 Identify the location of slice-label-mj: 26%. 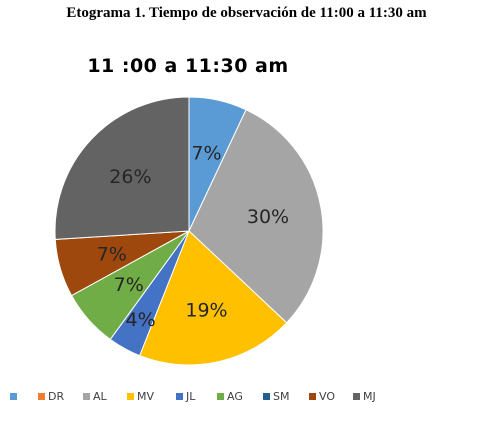
(130, 177).